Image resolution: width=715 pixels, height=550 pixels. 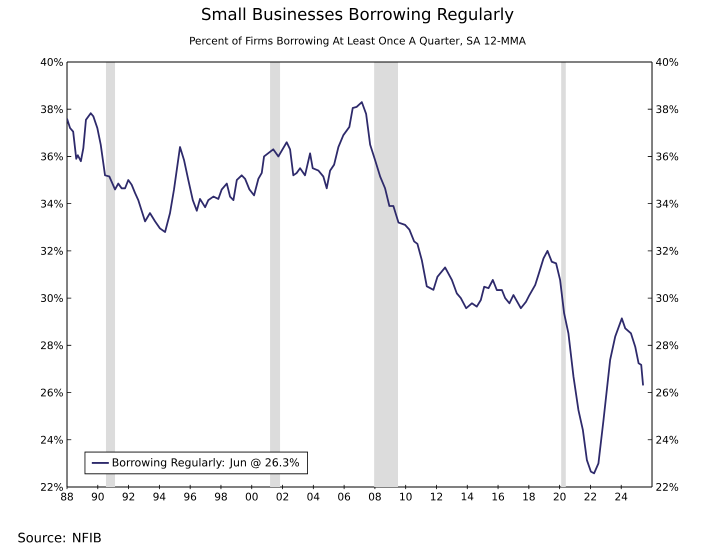 I want to click on y-tick-label: 40%, so click(x=51, y=62).